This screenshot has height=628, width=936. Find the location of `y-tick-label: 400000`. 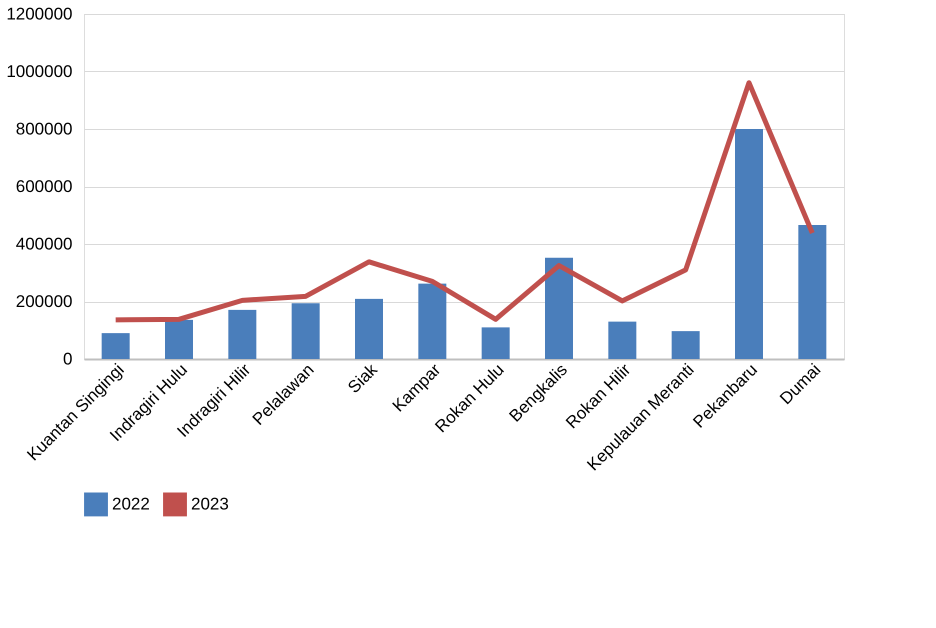

y-tick-label: 400000 is located at coordinates (44, 244).